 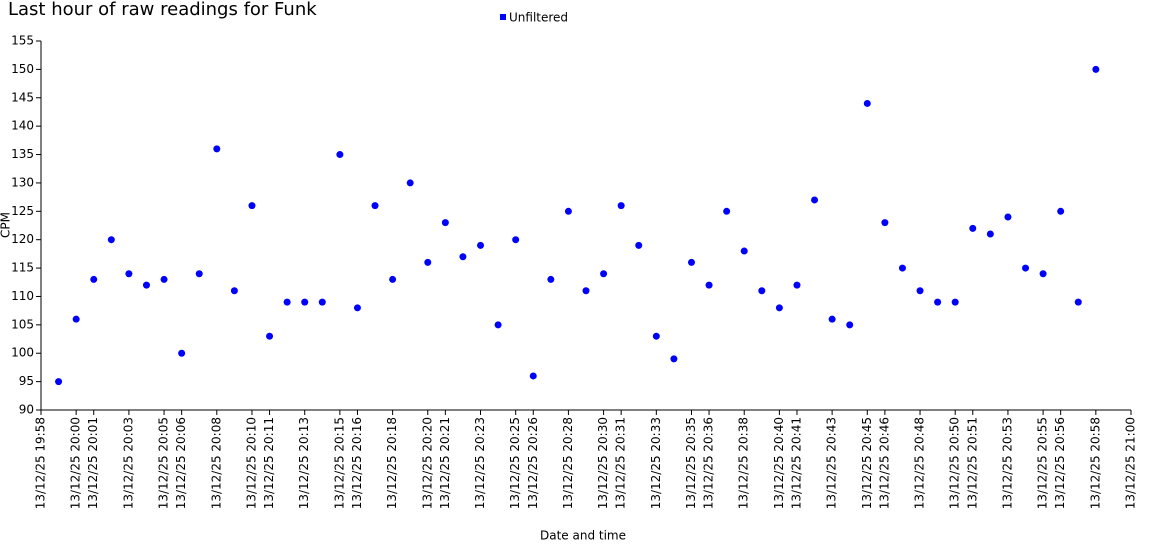 What do you see at coordinates (503, 17) in the screenshot?
I see `legend-swatch` at bounding box center [503, 17].